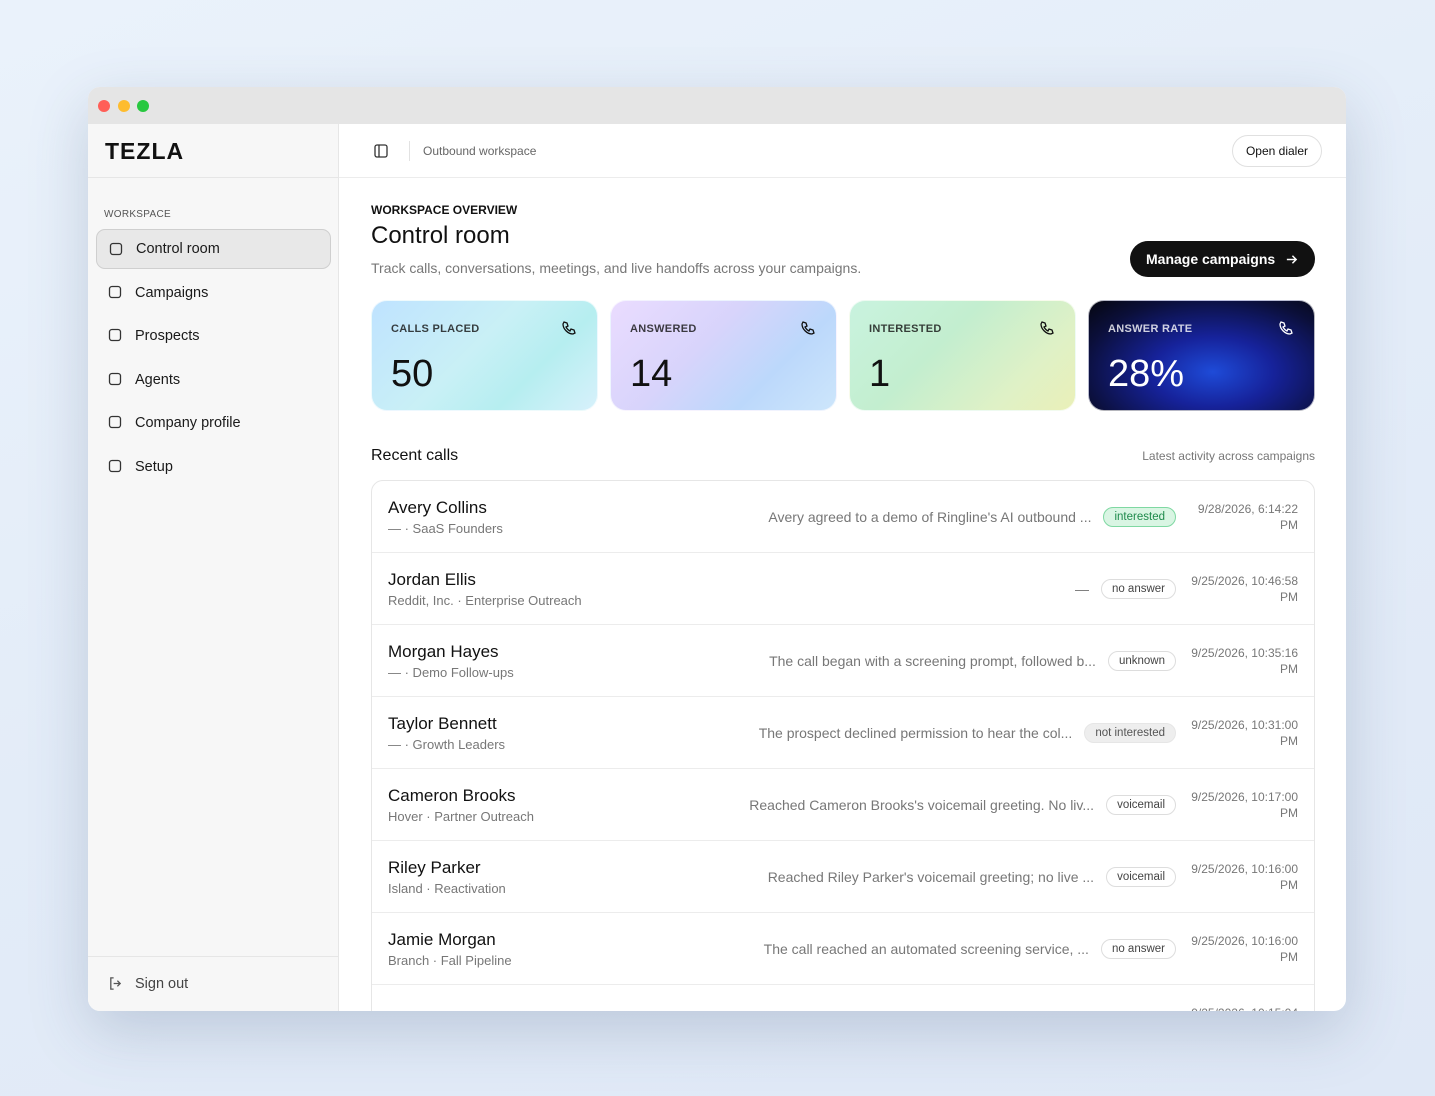 The image size is (1435, 1096). What do you see at coordinates (723, 355) in the screenshot?
I see `stat-card: ANSWERED 14` at bounding box center [723, 355].